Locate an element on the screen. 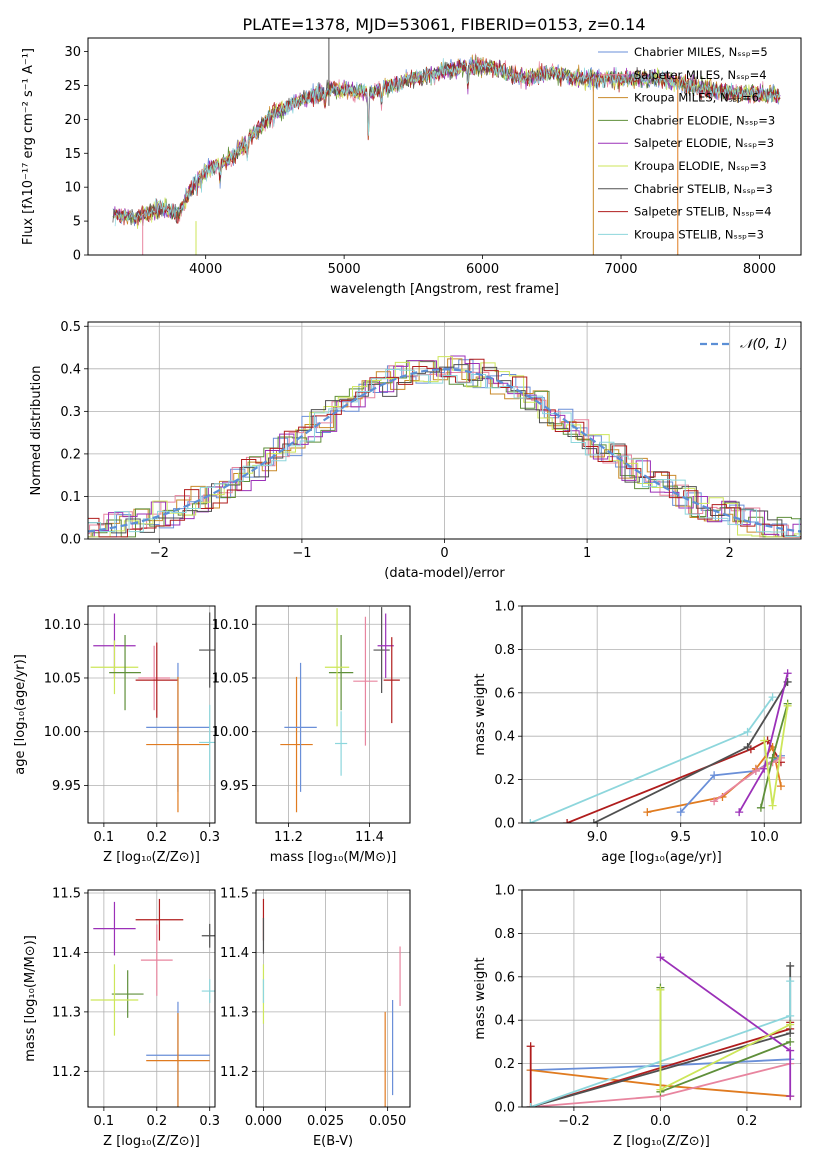  x-tick-label: 1 is located at coordinates (587, 553).